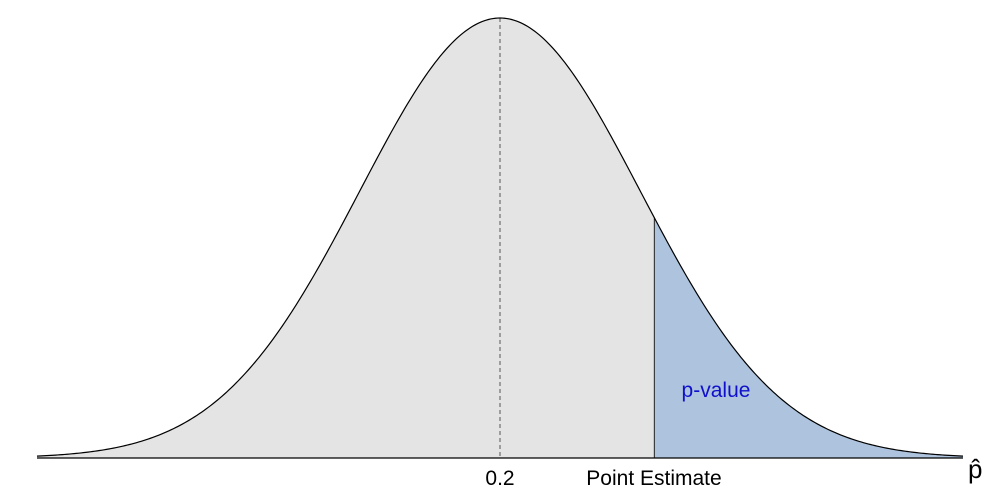  I want to click on point-estimate-tick-label: Point Estimate, so click(653, 478).